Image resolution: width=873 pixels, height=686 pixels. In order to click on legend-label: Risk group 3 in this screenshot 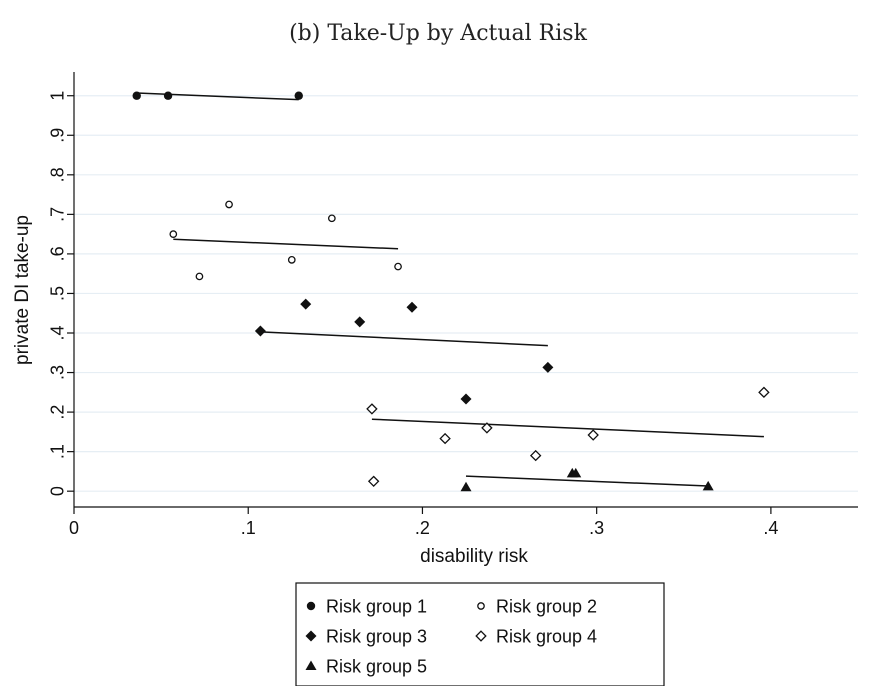, I will do `click(376, 636)`.